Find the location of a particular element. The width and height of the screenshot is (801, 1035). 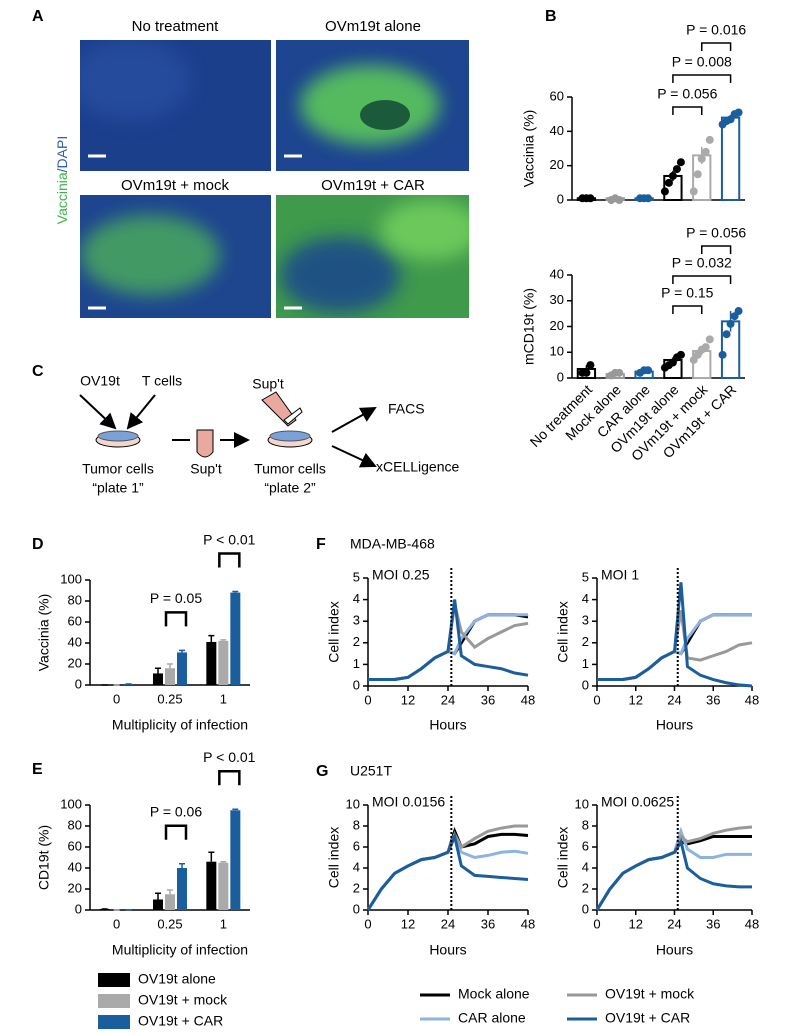

x-tick-label: 24 is located at coordinates (448, 923).